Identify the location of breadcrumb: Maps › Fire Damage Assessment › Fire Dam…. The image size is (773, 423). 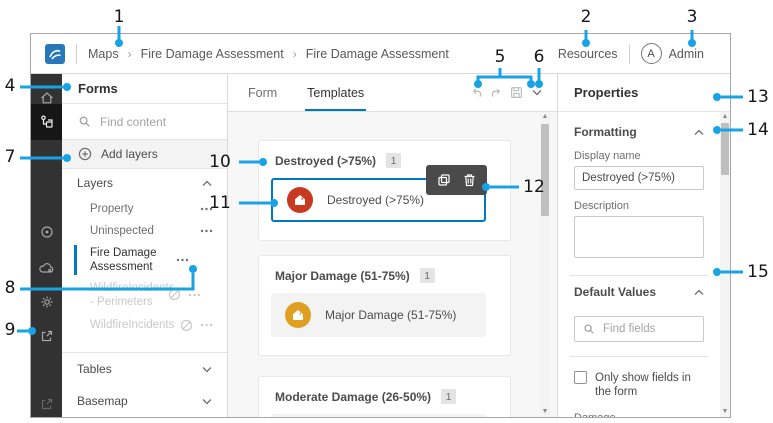
(268, 54).